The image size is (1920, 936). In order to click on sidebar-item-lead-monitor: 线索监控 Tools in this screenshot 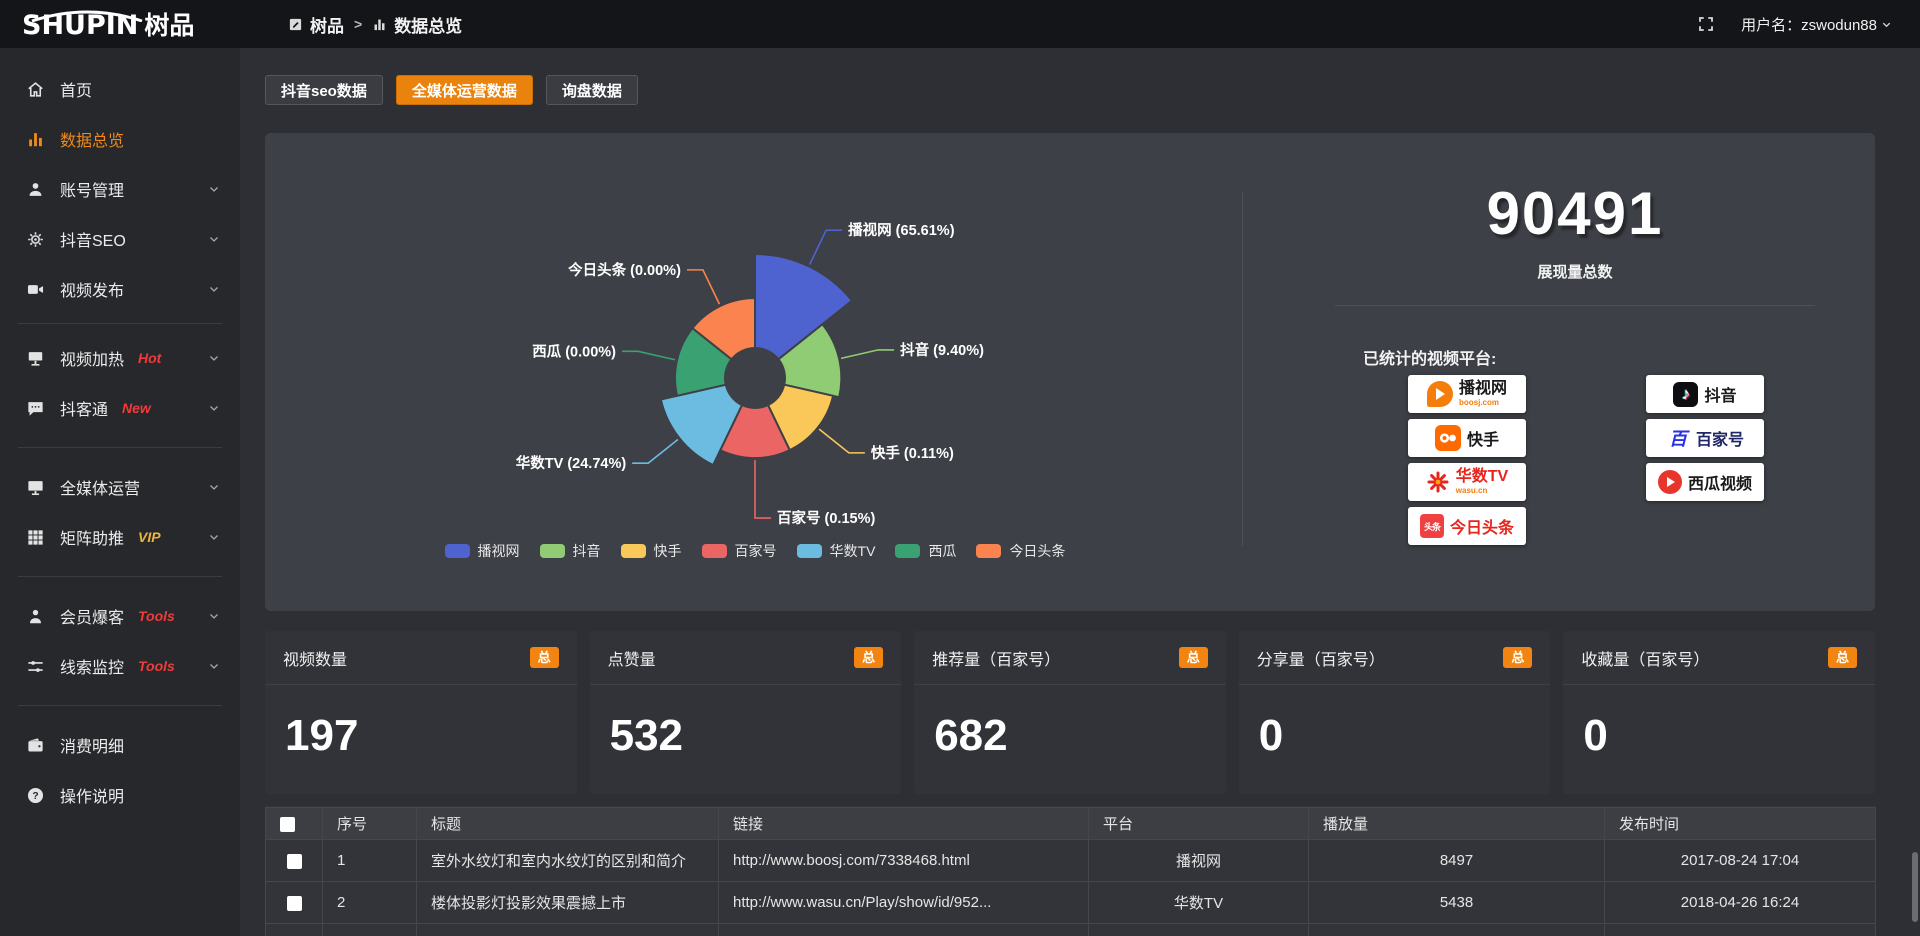, I will do `click(120, 666)`.